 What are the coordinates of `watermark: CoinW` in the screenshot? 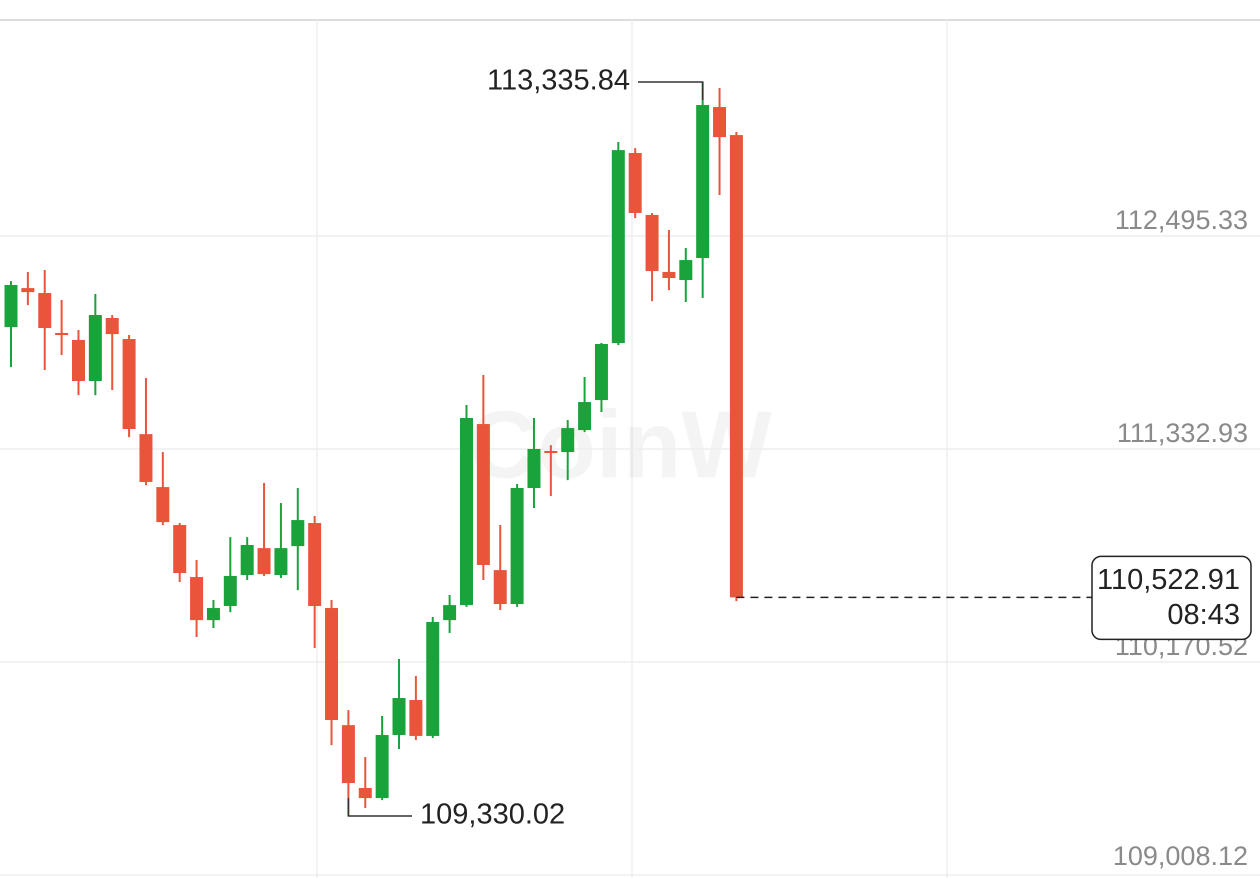 It's located at (620, 444).